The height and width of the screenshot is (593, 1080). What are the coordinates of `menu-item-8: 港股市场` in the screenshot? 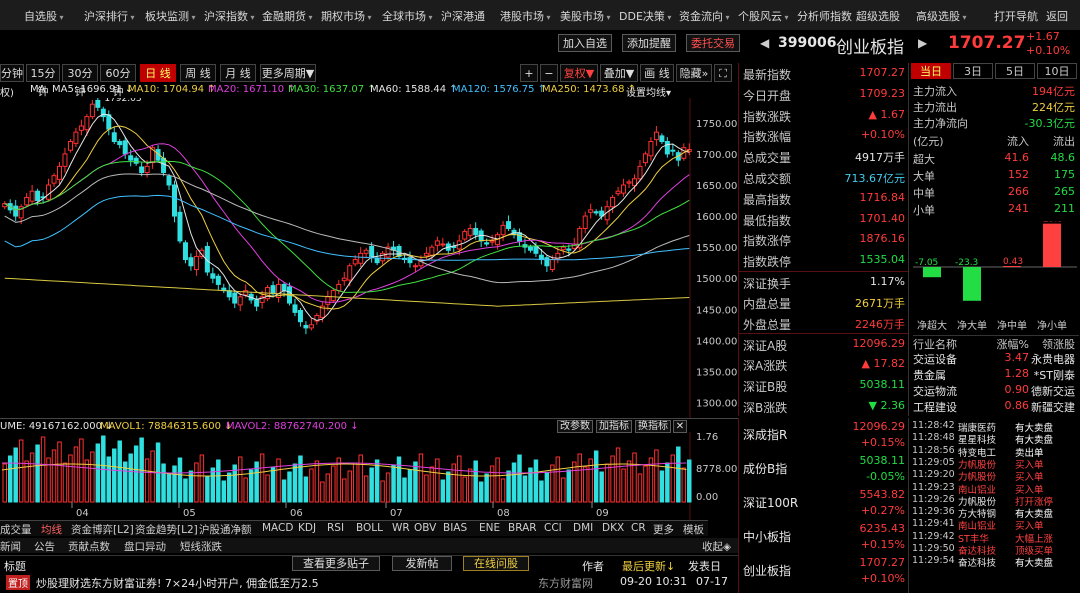 It's located at (525, 16).